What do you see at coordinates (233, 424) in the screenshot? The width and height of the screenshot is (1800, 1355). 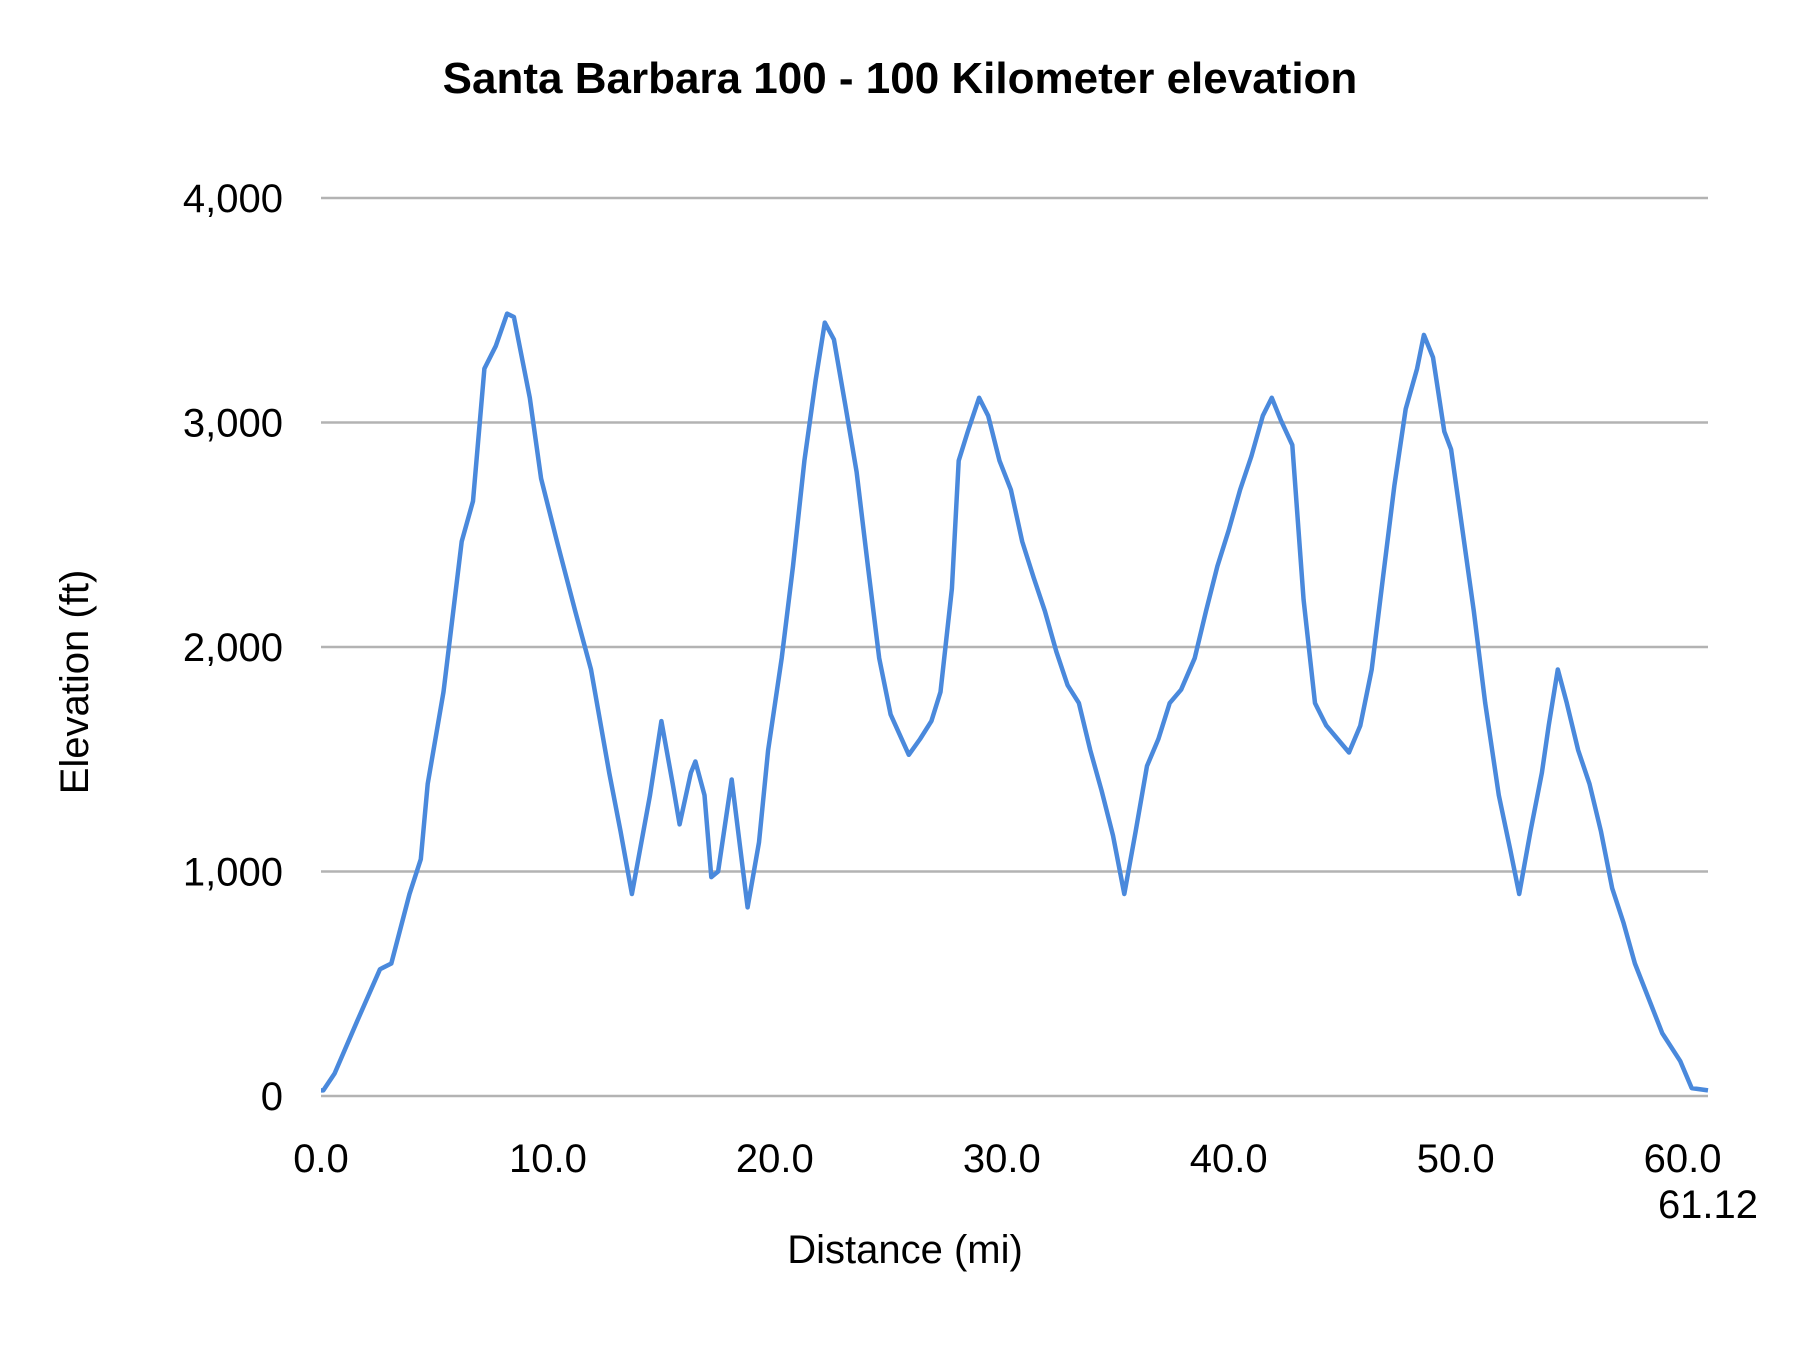 I see `y-tick-label: 3,000` at bounding box center [233, 424].